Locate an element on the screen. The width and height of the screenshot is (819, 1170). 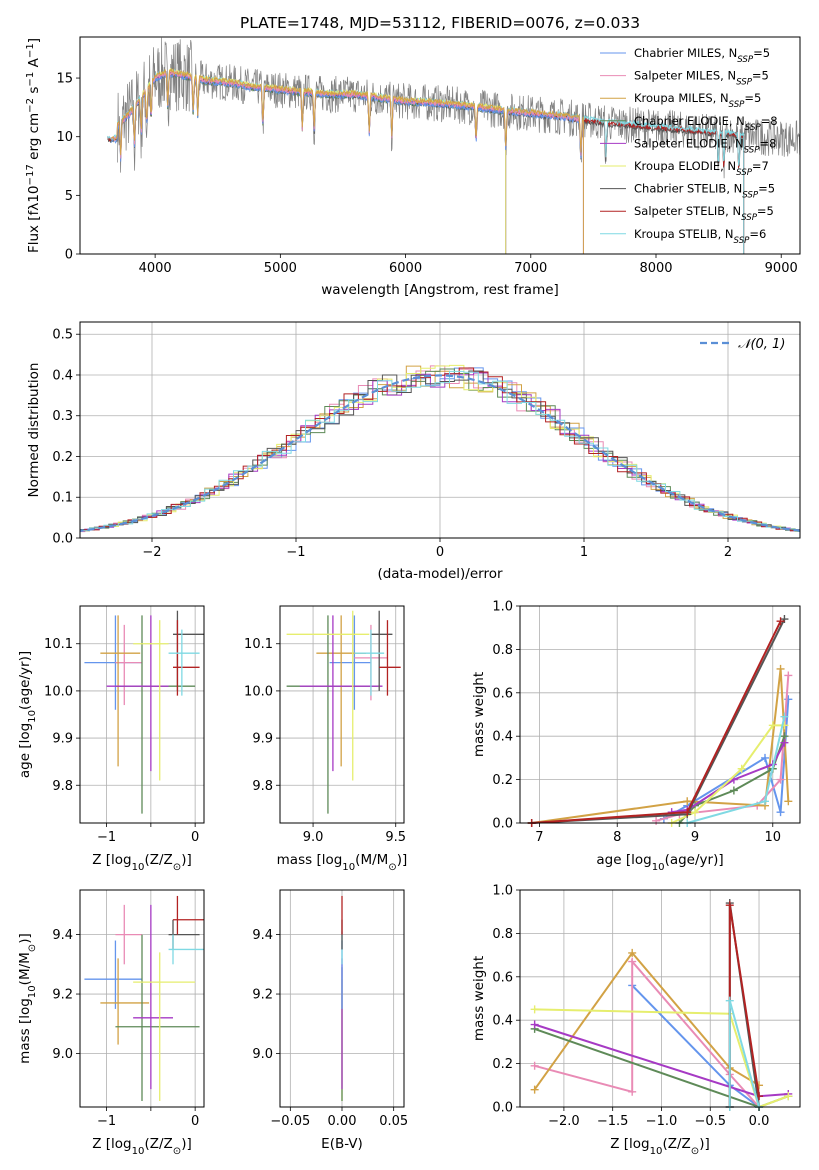
label-part: −17 is located at coordinates (30, 174).